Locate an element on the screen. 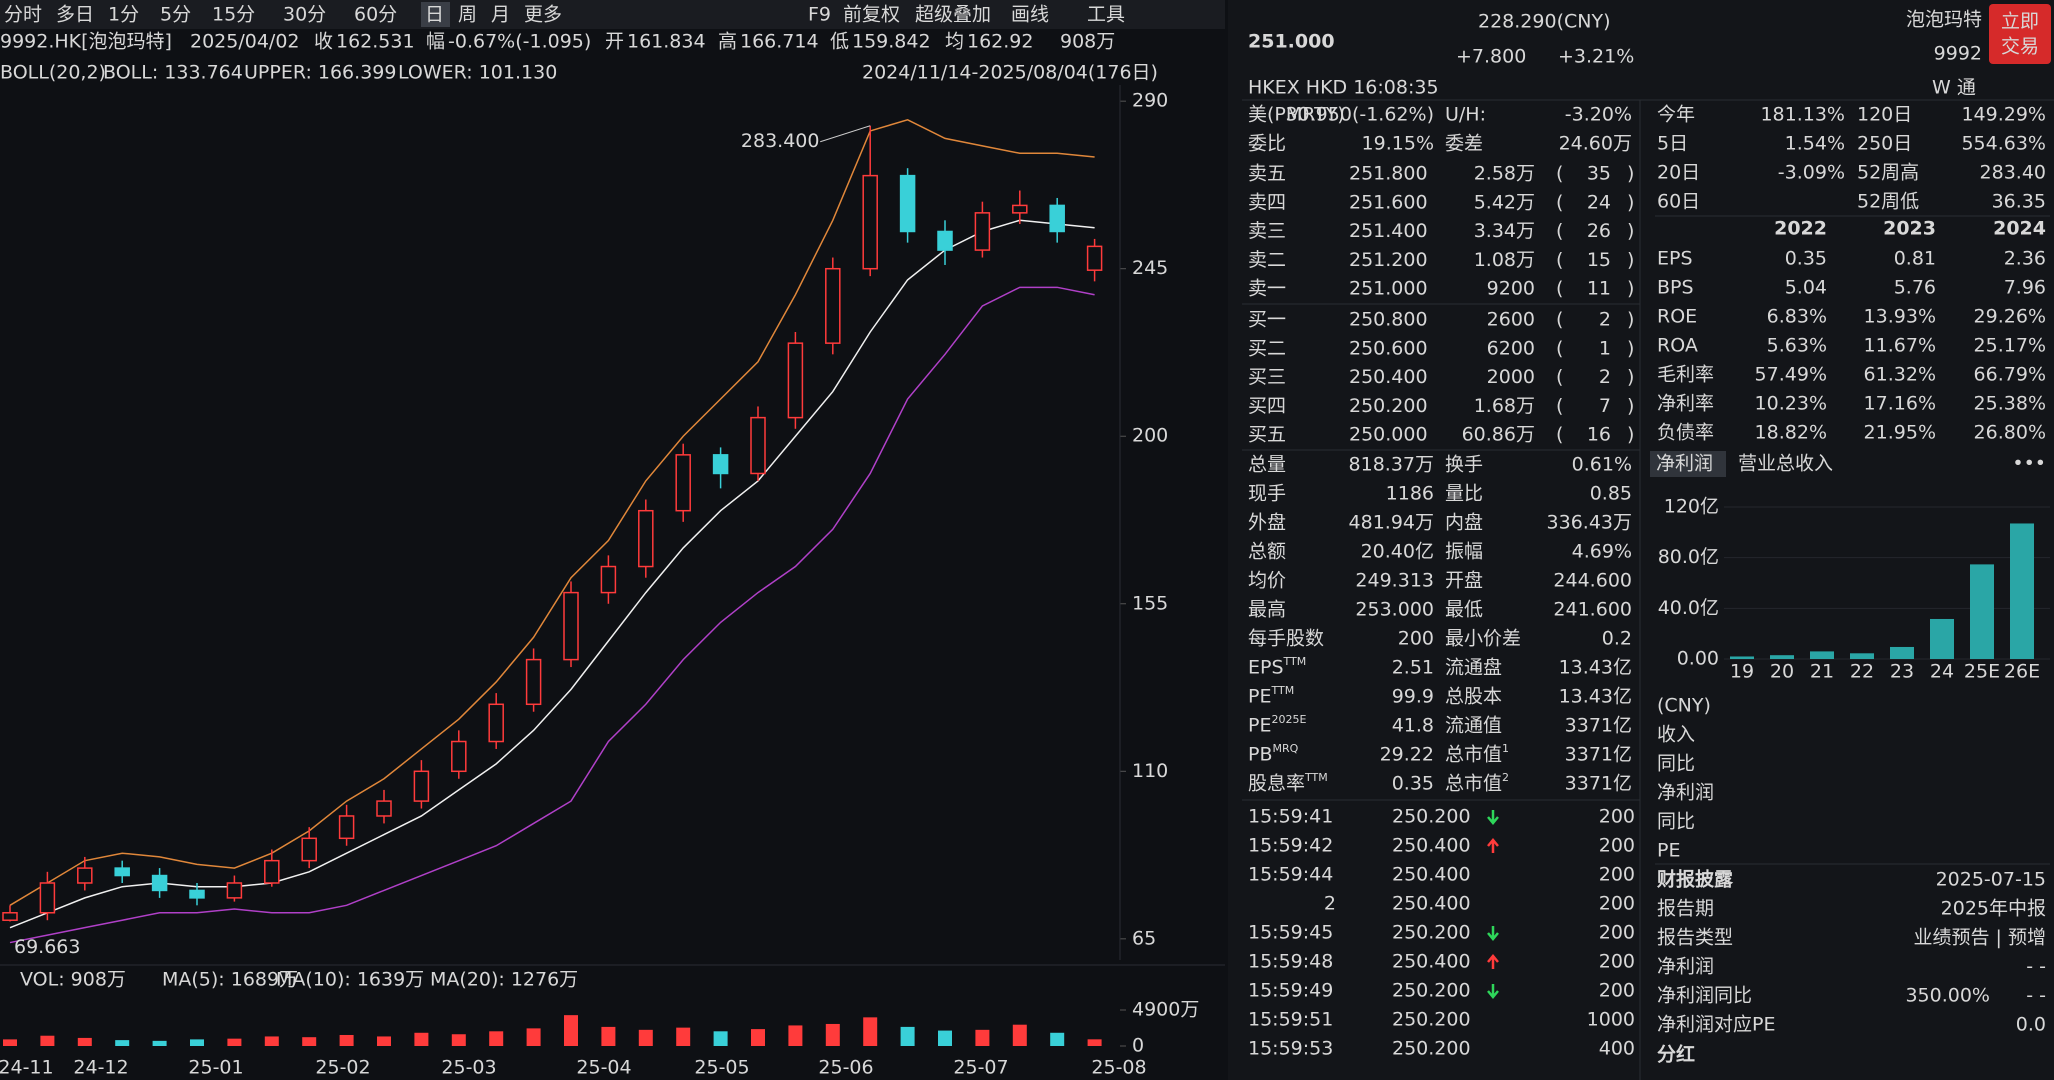  trade-time: 15:59:42 is located at coordinates (1290, 846).